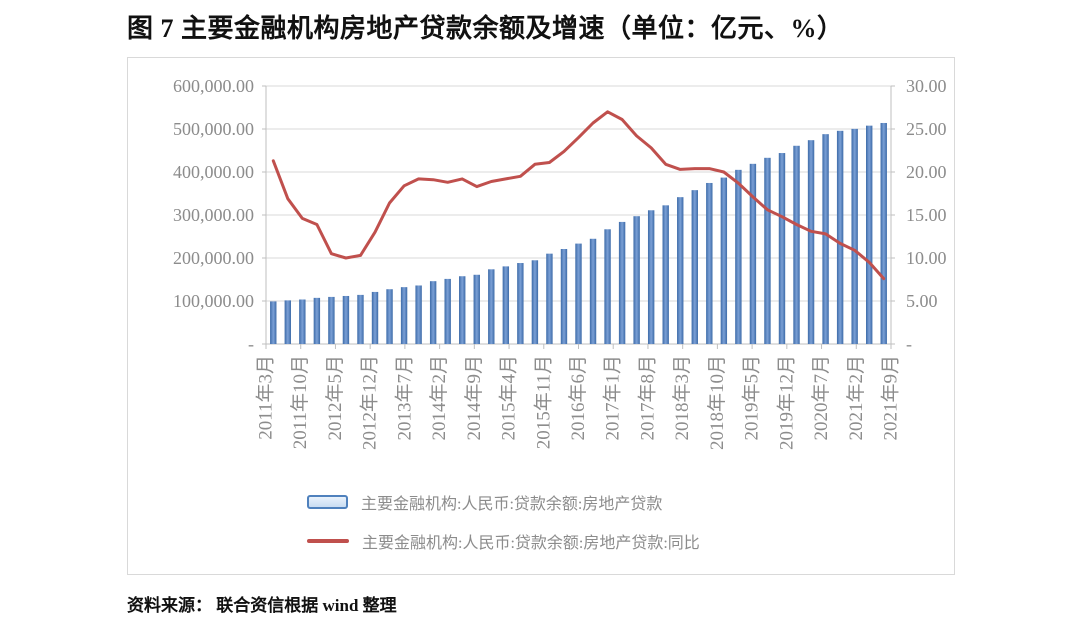 The height and width of the screenshot is (625, 1080). What do you see at coordinates (512, 504) in the screenshot?
I see `legend-label-balance: 主要金融机构:人民币:贷款余额:房地产贷款` at bounding box center [512, 504].